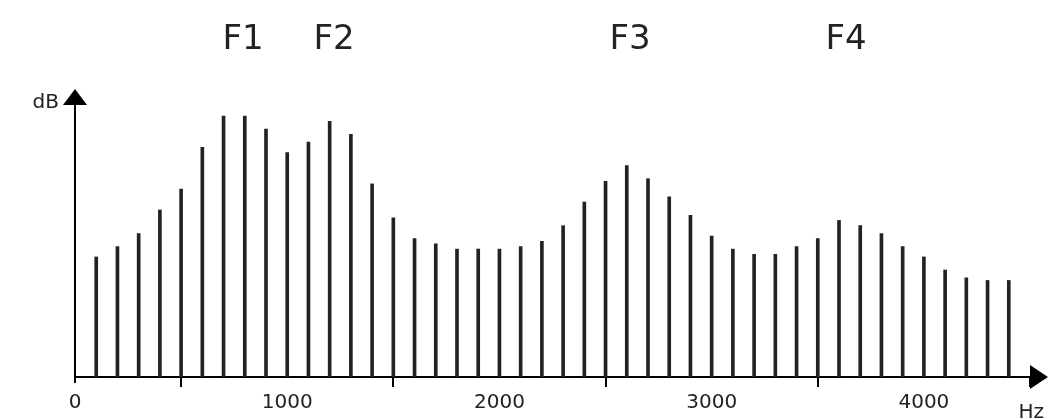 Image resolution: width=1048 pixels, height=419 pixels. I want to click on x-tick-label: 4000, so click(924, 401).